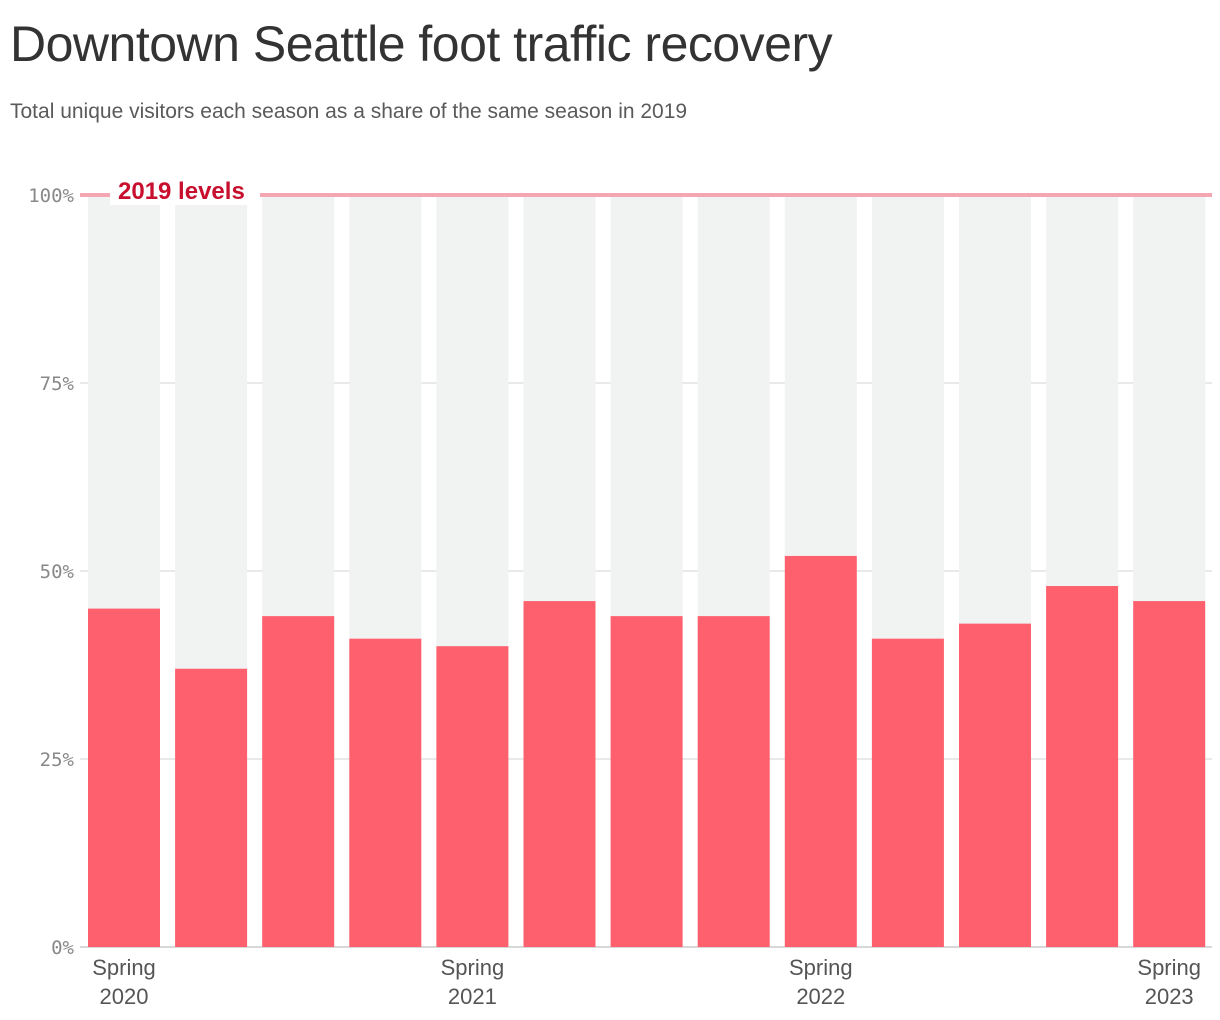 This screenshot has height=1020, width=1220. I want to click on bar: Winter 2022: 48%, so click(1082, 766).